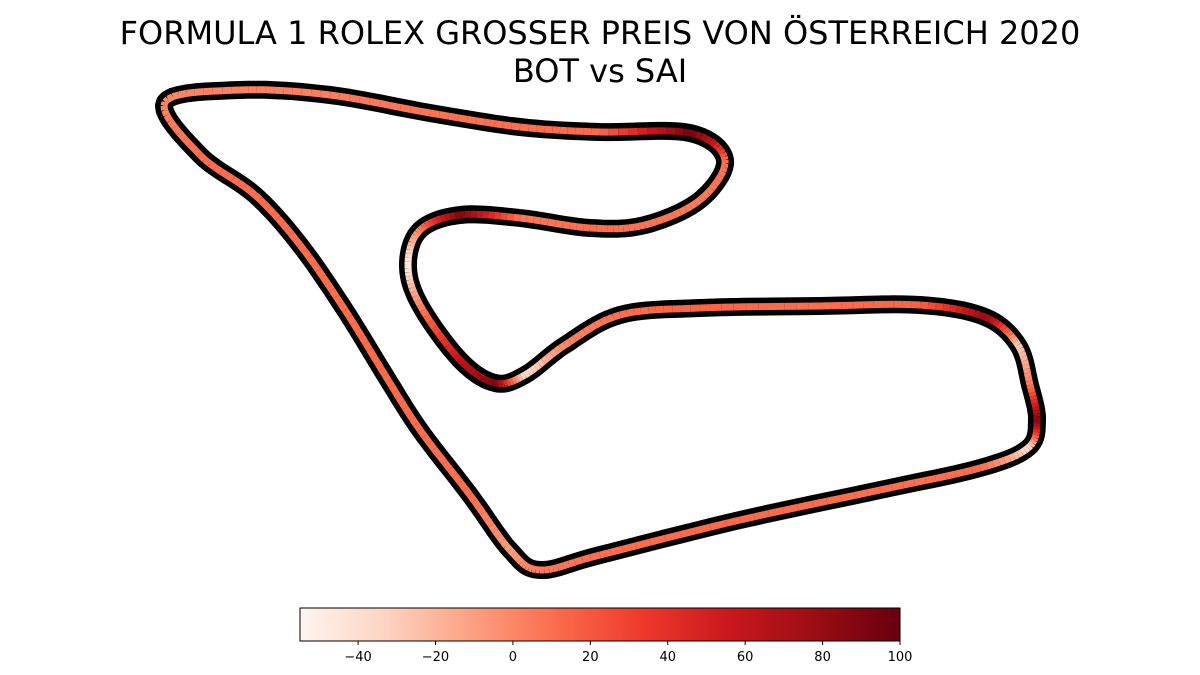 The height and width of the screenshot is (675, 1200). I want to click on colorbar-tick-label: 0, so click(513, 657).